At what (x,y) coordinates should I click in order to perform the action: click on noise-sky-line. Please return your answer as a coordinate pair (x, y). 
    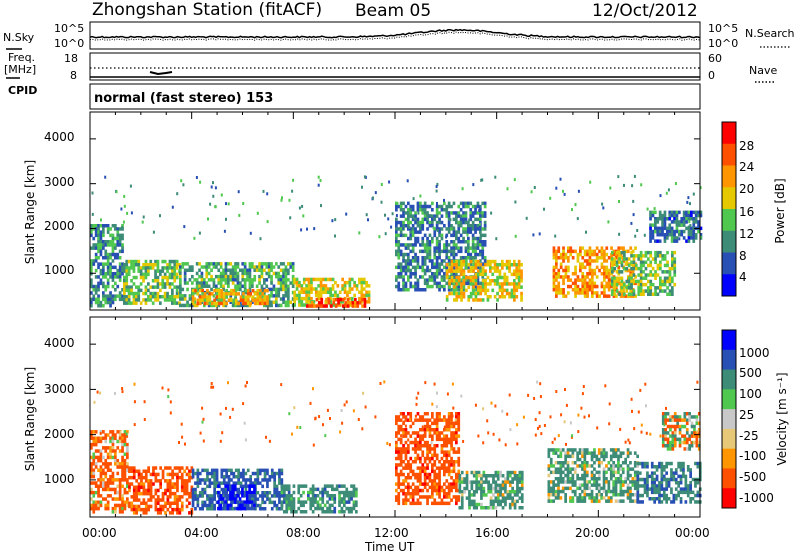
    Looking at the image, I should click on (395, 33).